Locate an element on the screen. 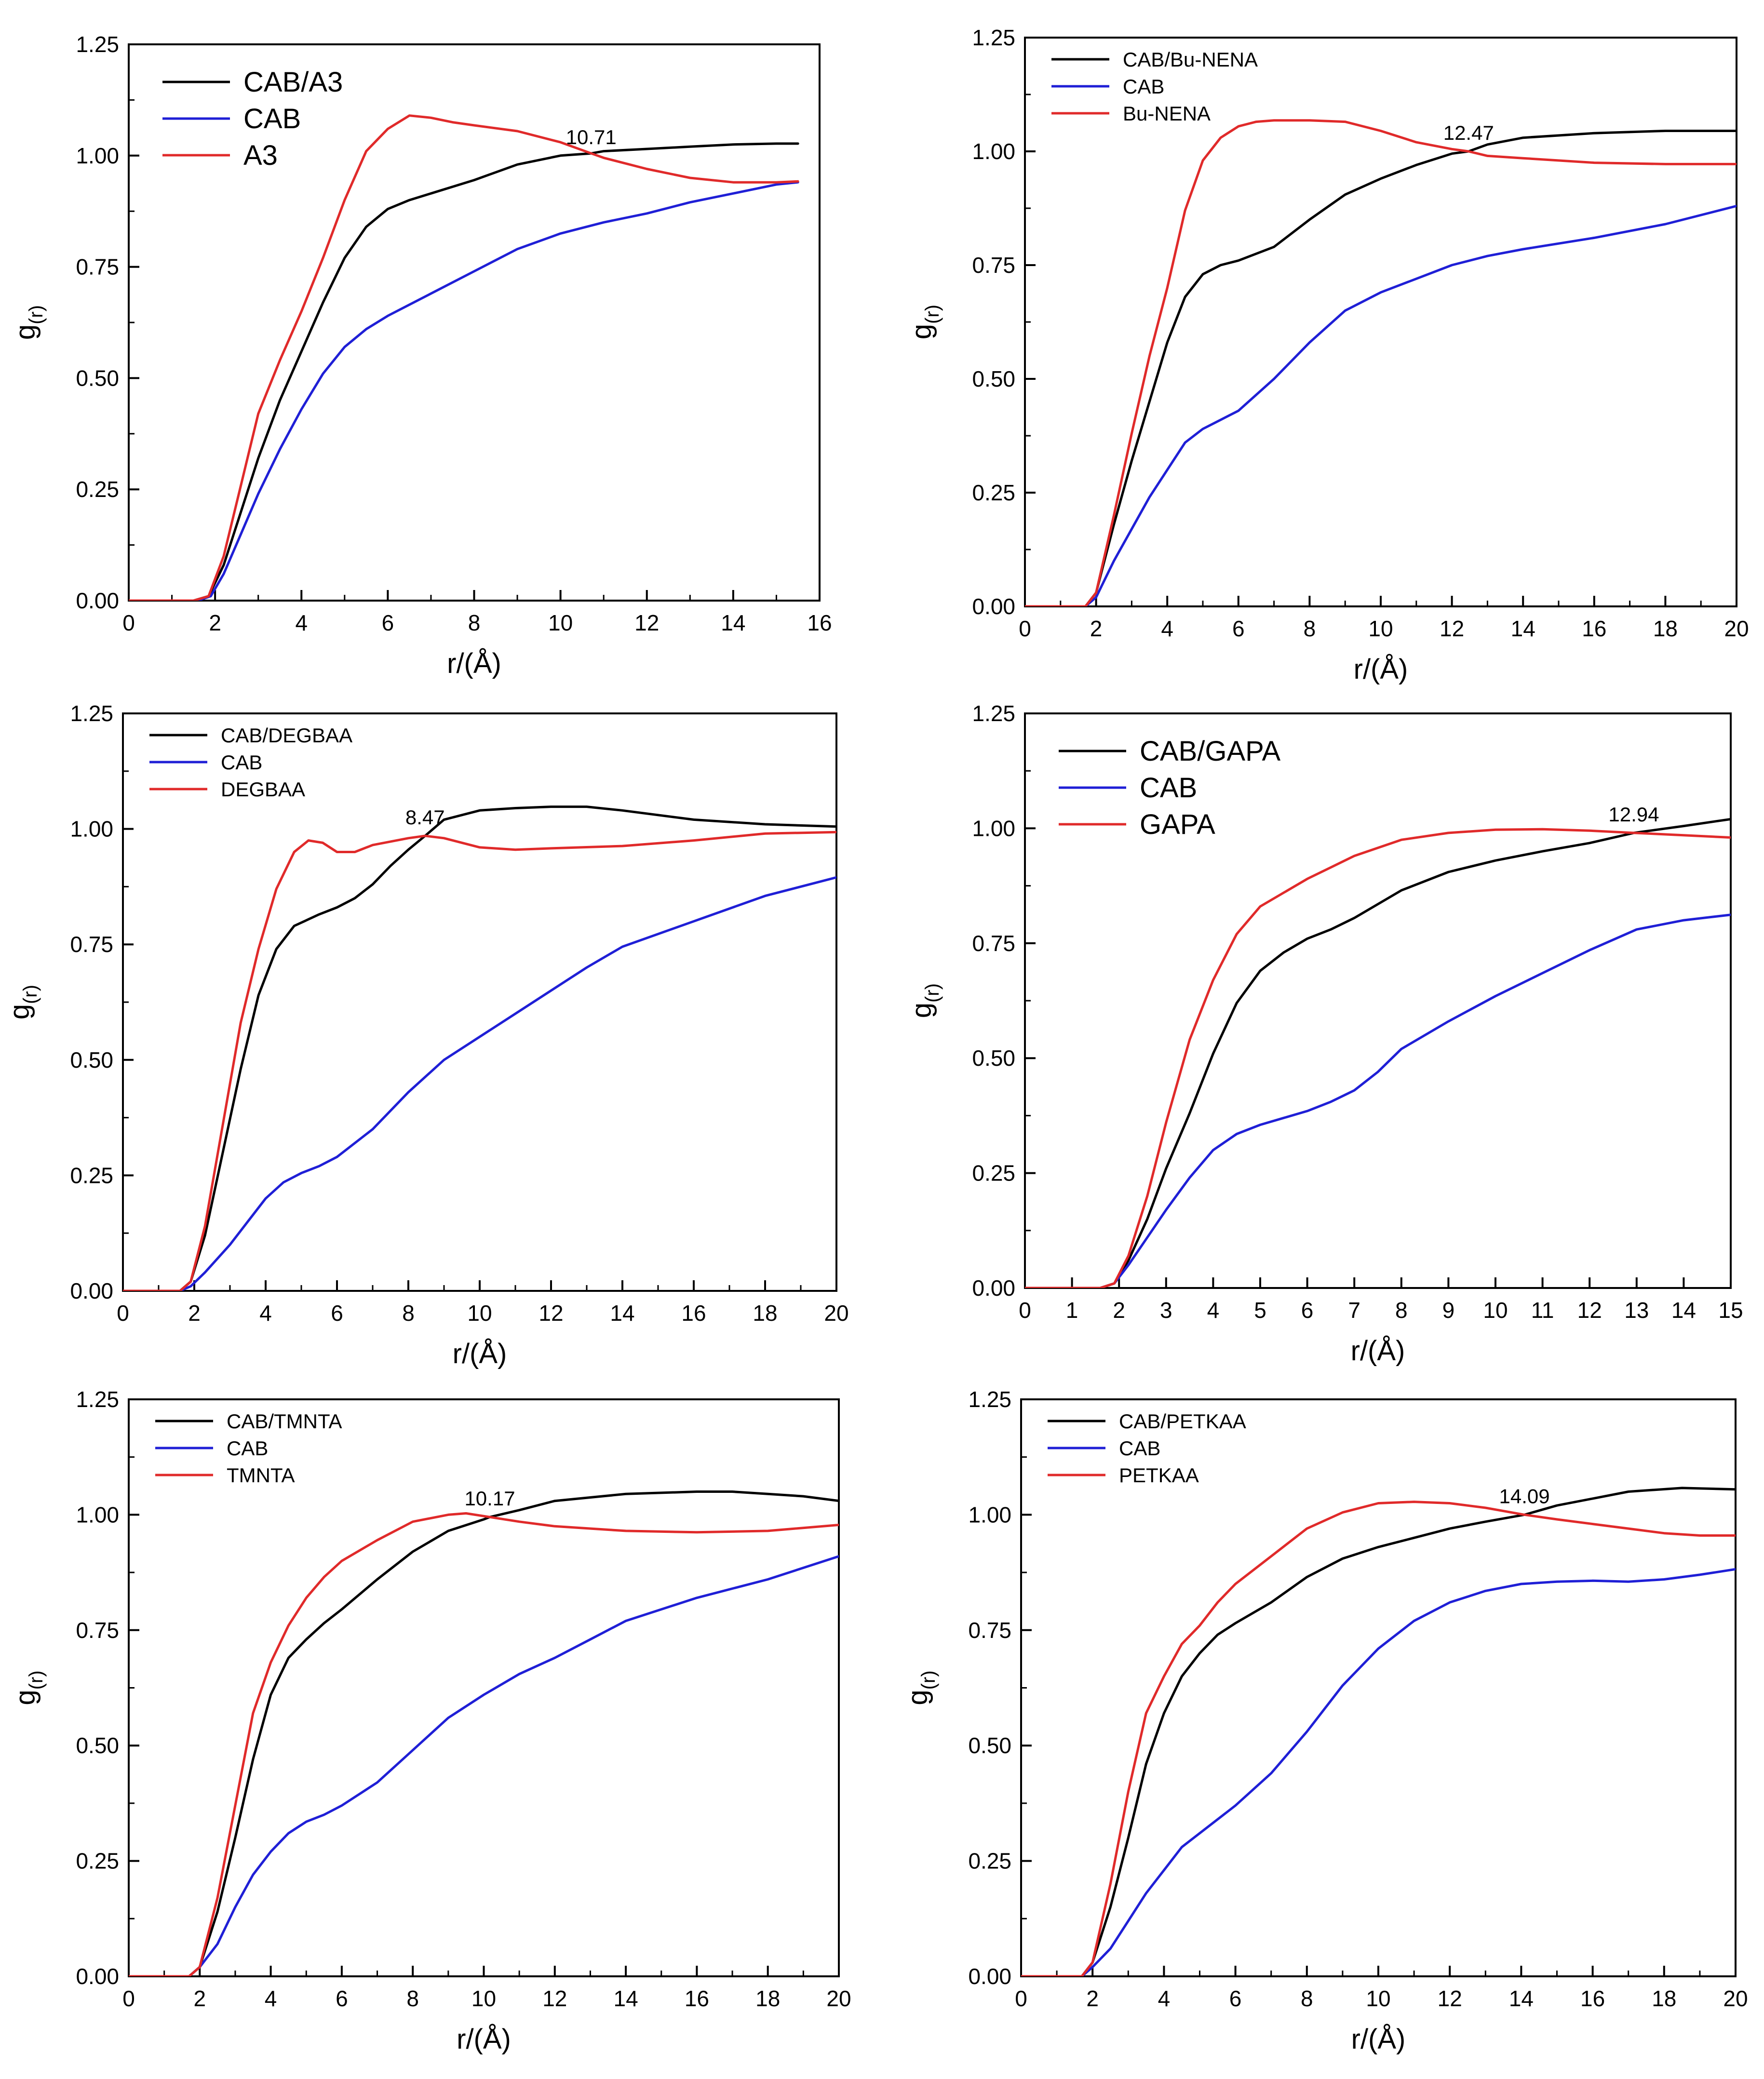 Image resolution: width=1764 pixels, height=2079 pixels. crossover-annotation: 10.17 is located at coordinates (489, 1499).